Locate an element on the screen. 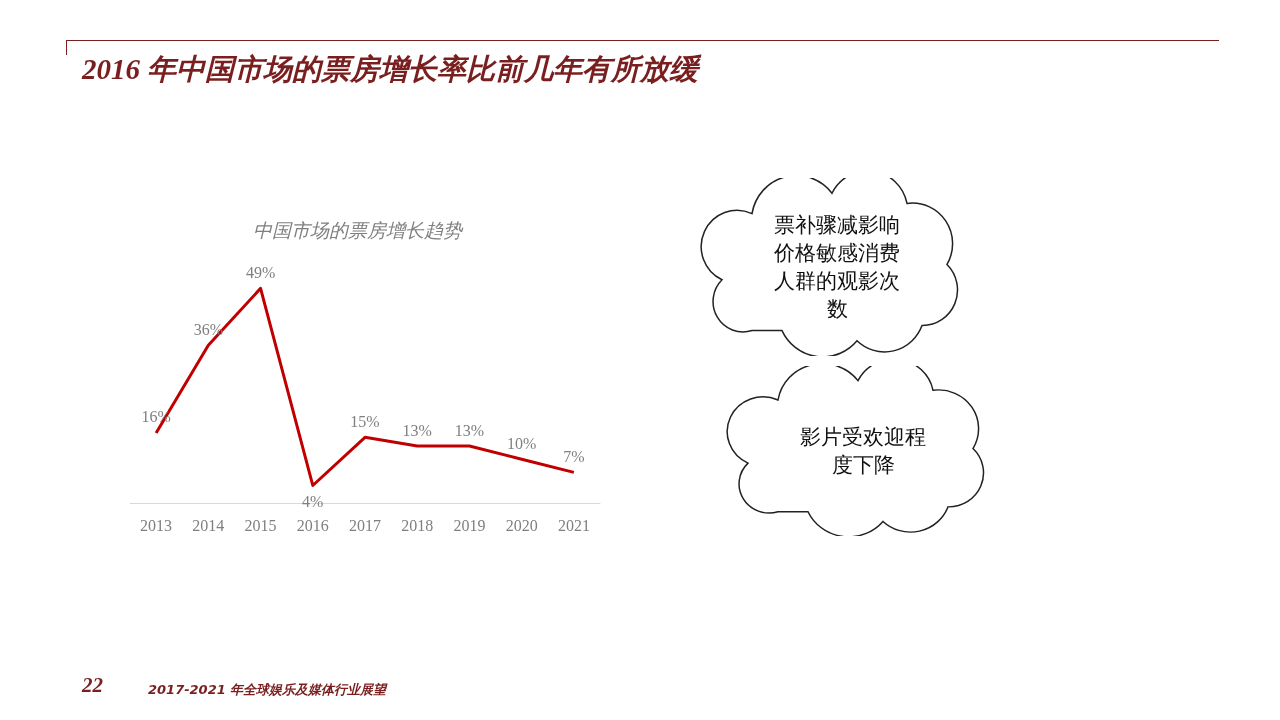 The image size is (1280, 720). x-tick-label: 2020 is located at coordinates (521, 525).